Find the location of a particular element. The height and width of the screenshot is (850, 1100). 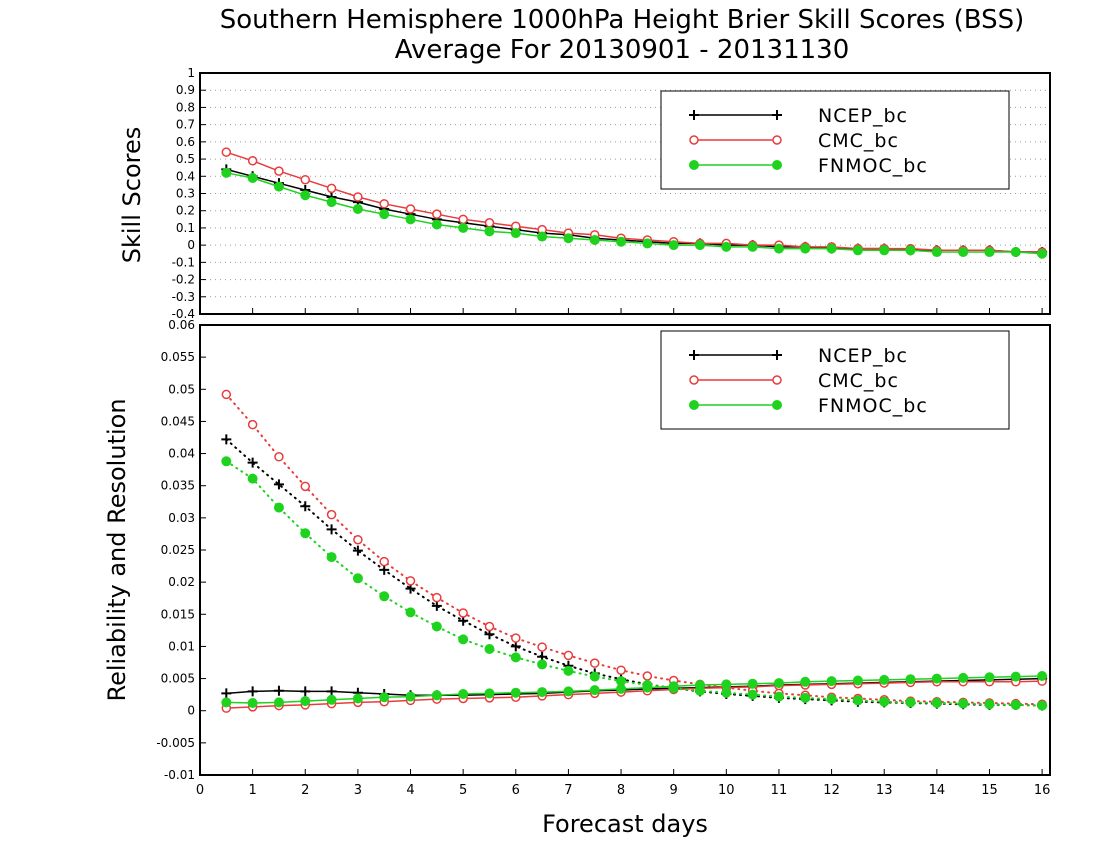

top-panel-legend: NCEP_bc CMC_bc FNMOC_bc is located at coordinates (835, 140).